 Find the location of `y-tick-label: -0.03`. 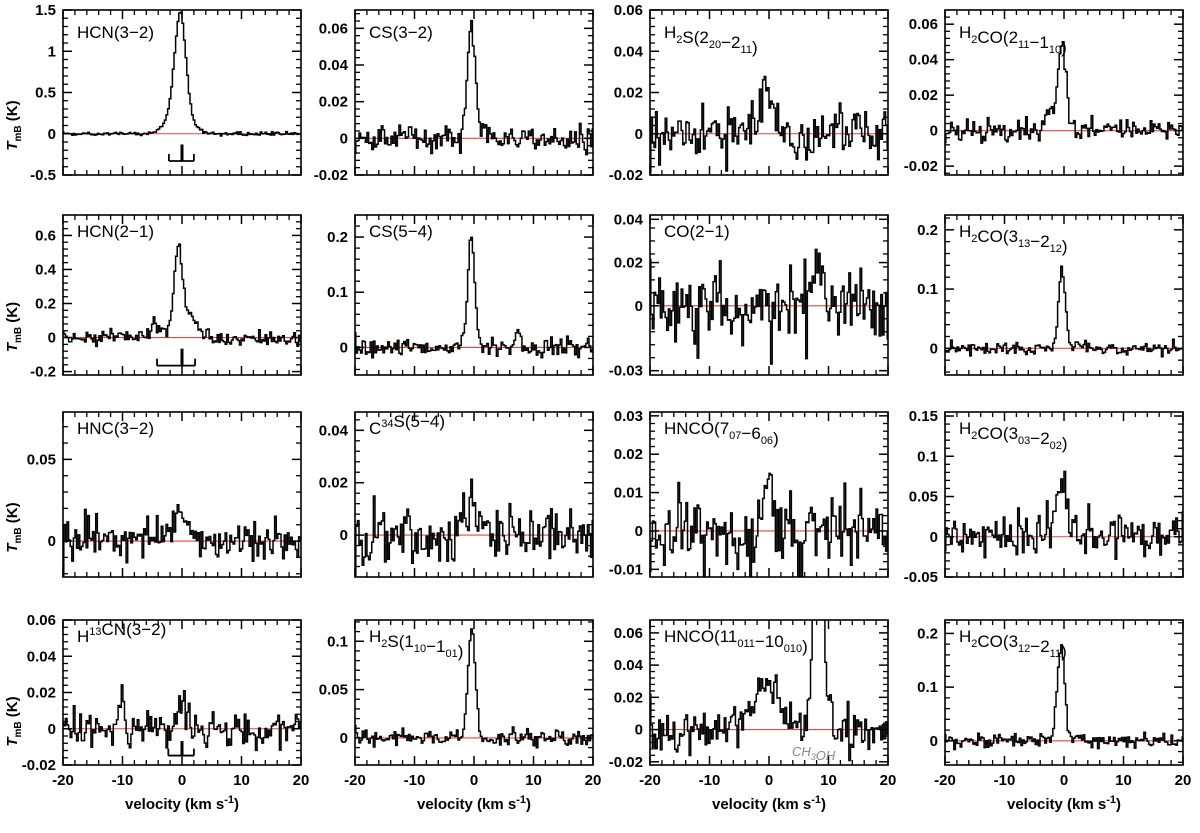

y-tick-label: -0.03 is located at coordinates (626, 371).